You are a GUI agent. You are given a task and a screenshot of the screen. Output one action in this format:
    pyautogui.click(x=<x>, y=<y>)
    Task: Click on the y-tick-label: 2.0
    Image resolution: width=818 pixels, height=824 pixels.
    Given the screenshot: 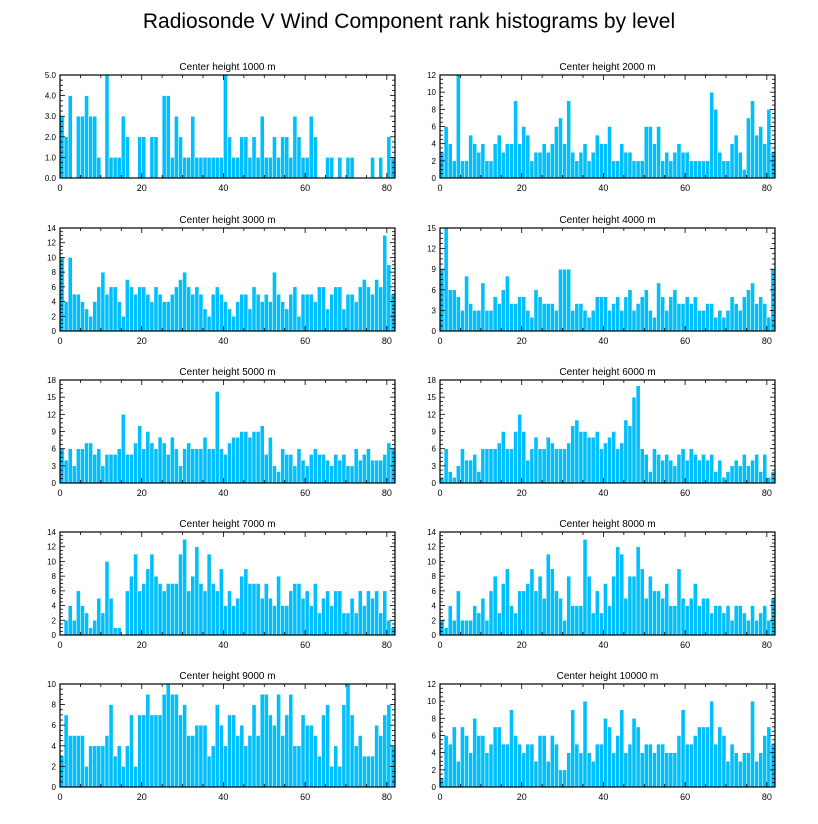 What is the action you would take?
    pyautogui.click(x=51, y=137)
    